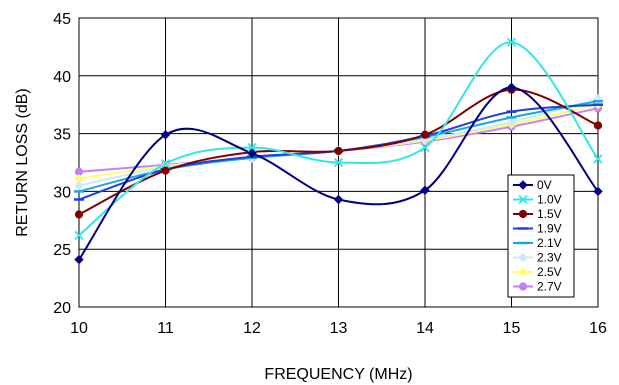 The width and height of the screenshot is (619, 385). What do you see at coordinates (549, 200) in the screenshot?
I see `legend-entry-label: 1.0V` at bounding box center [549, 200].